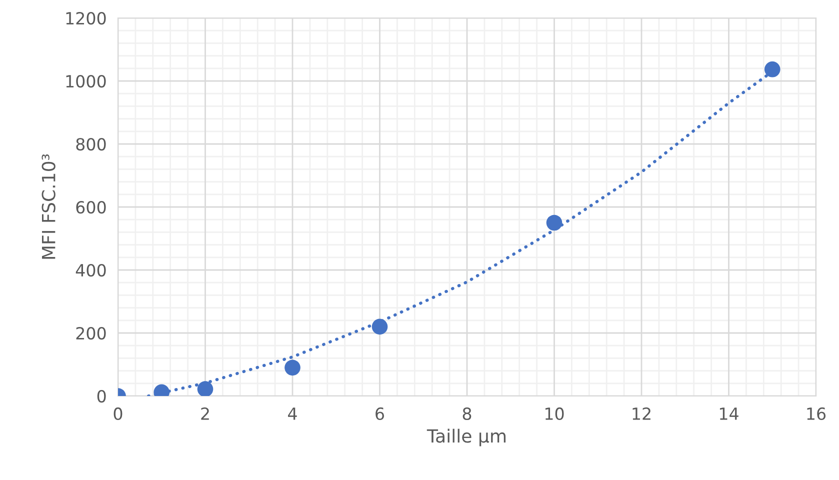 Image resolution: width=839 pixels, height=480 pixels. I want to click on y-tick-label: 1000, so click(86, 81).